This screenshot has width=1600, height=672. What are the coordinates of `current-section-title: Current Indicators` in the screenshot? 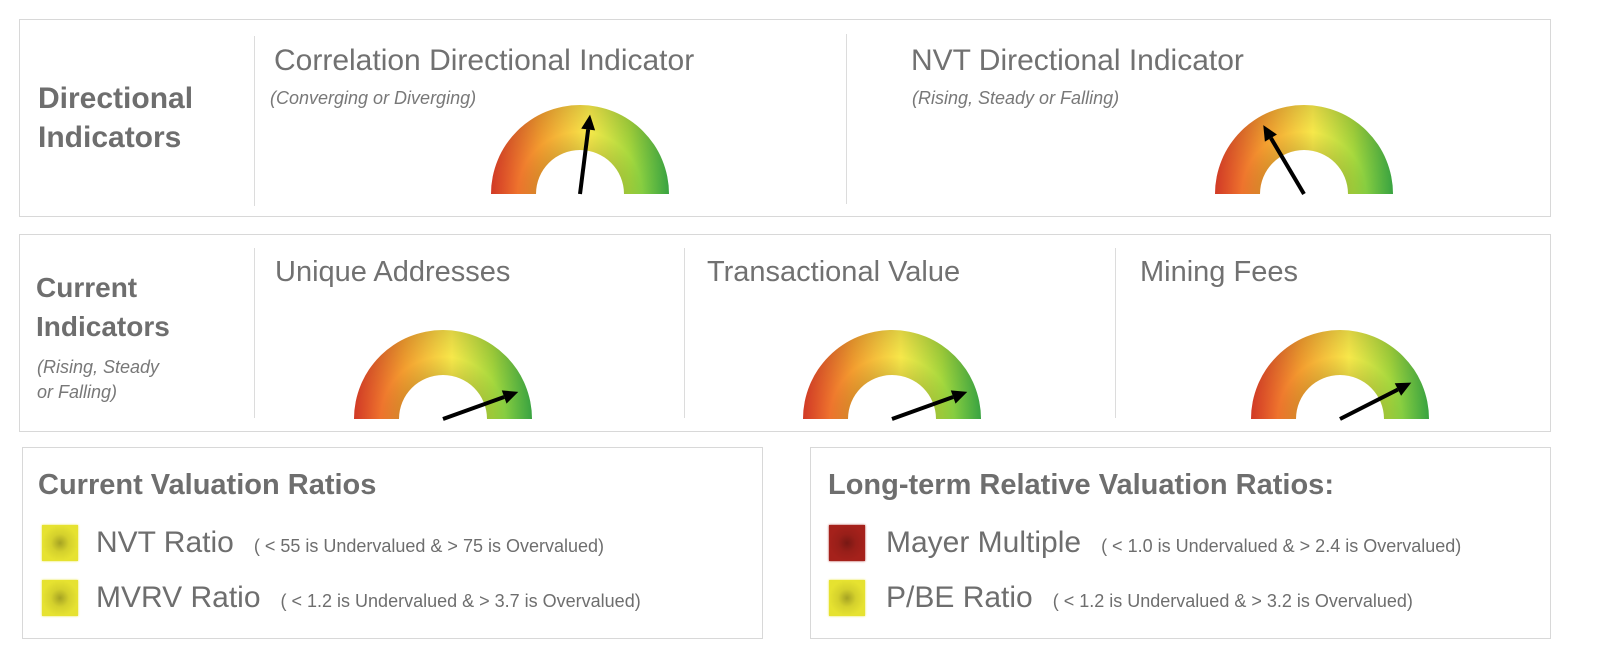 It's located at (103, 307).